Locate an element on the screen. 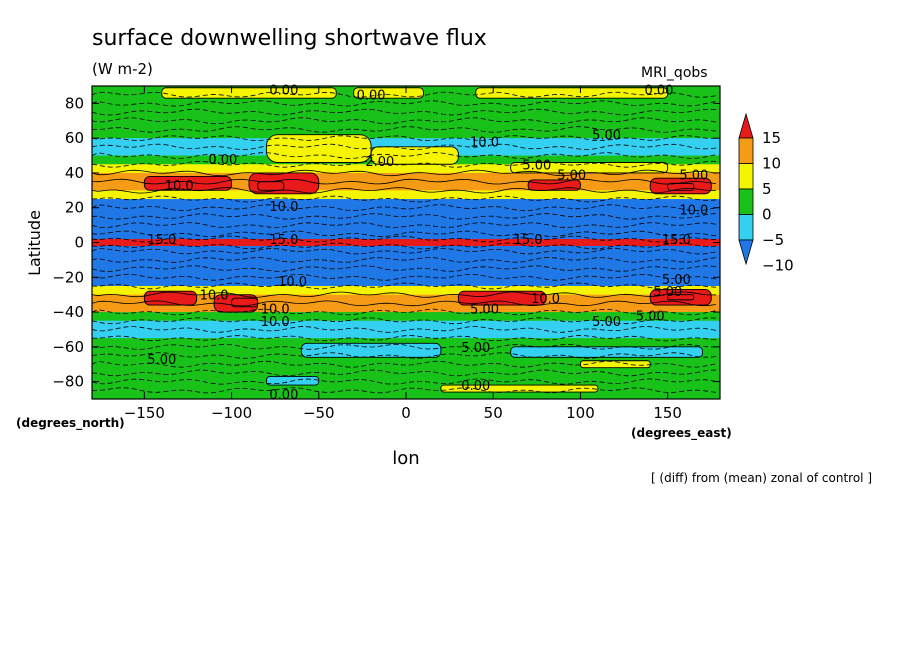 This screenshot has width=904, height=654. y-tick-label: 0 is located at coordinates (79, 243).